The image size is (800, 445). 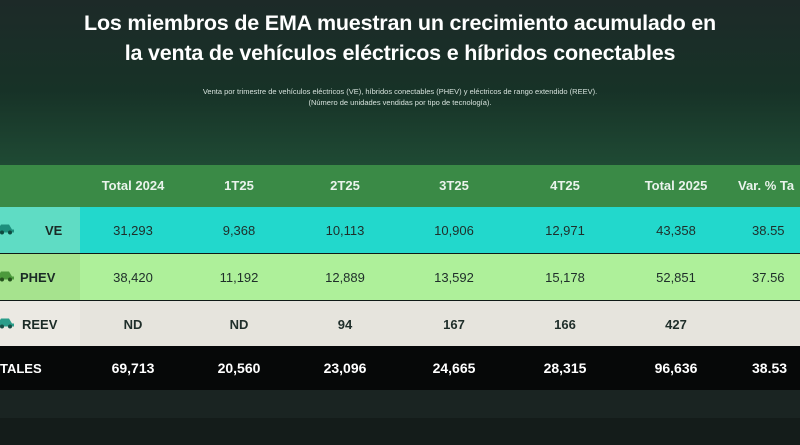 I want to click on cell-totals-total-2024: 69,713, so click(x=133, y=368).